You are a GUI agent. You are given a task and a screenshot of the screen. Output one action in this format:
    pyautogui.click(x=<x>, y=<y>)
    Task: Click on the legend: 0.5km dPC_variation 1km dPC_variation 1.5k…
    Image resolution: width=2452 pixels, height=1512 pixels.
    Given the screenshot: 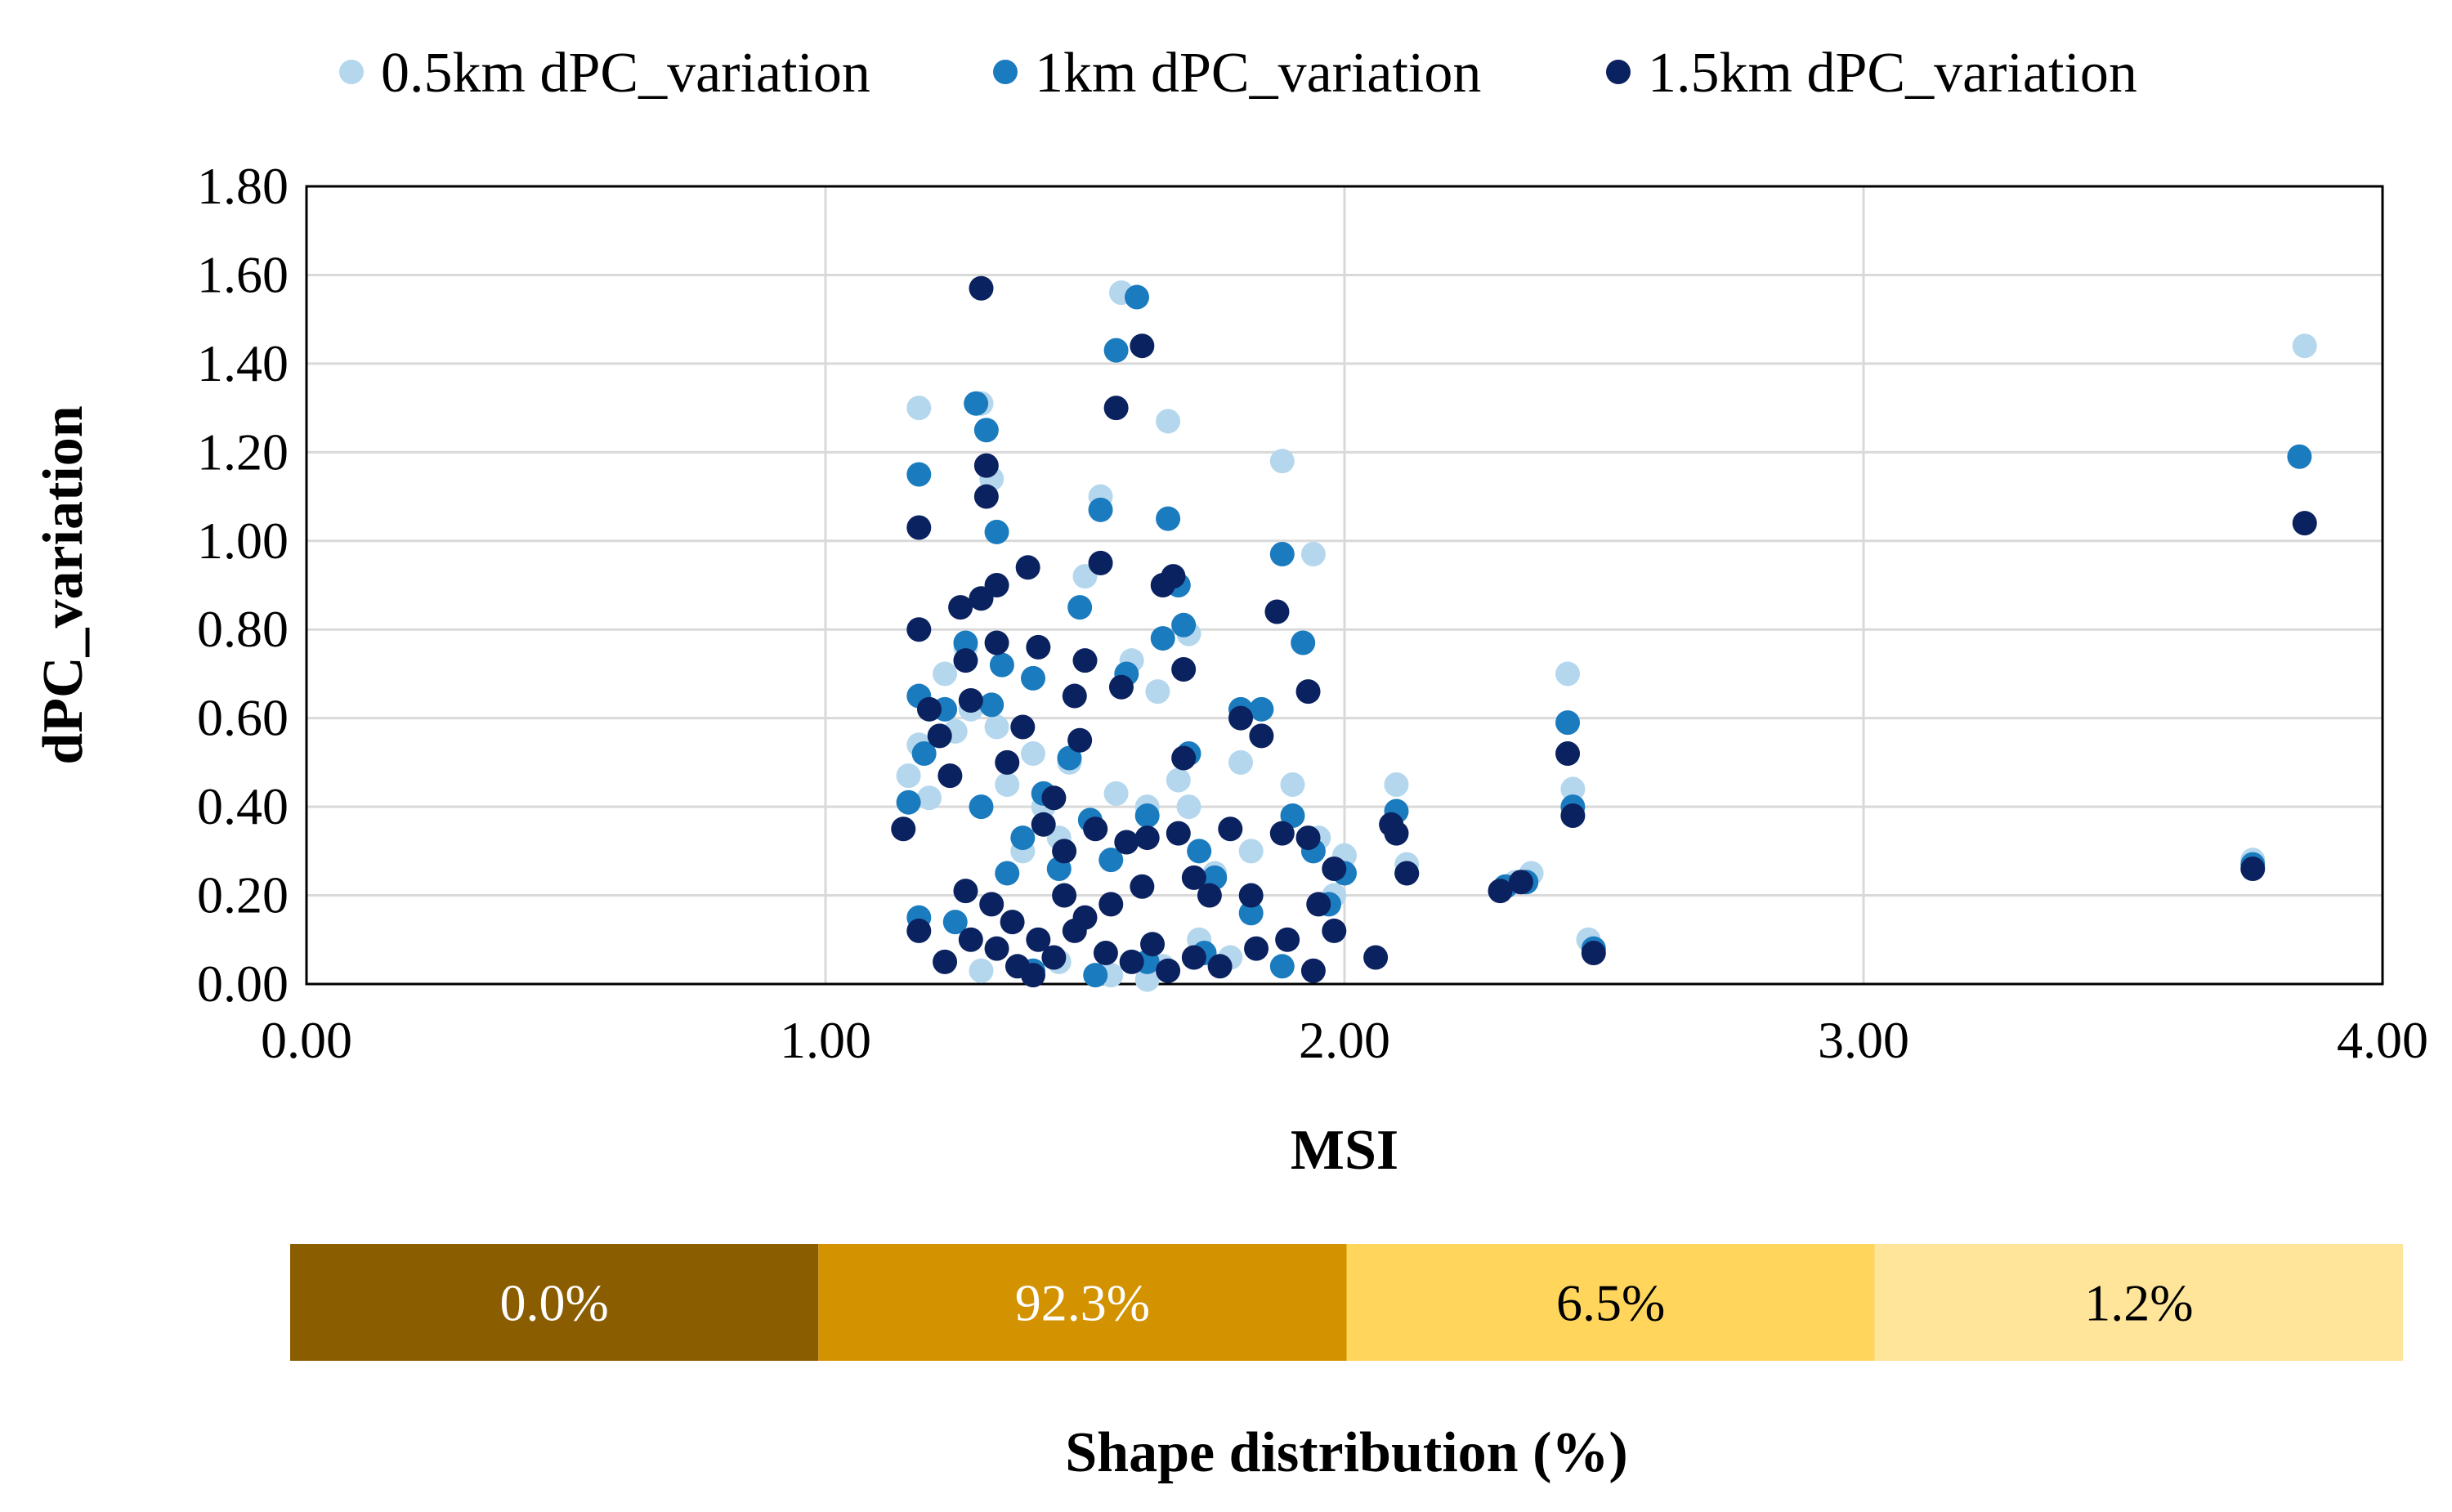 What is the action you would take?
    pyautogui.click(x=1238, y=73)
    